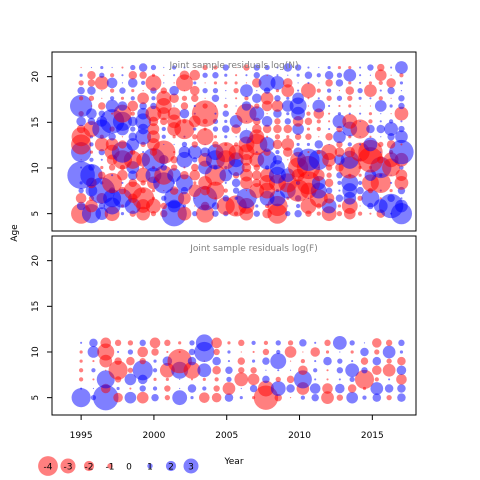  What do you see at coordinates (118, 466) in the screenshot?
I see `legend: -4 -3 -2 -1 0 1 2 3` at bounding box center [118, 466].